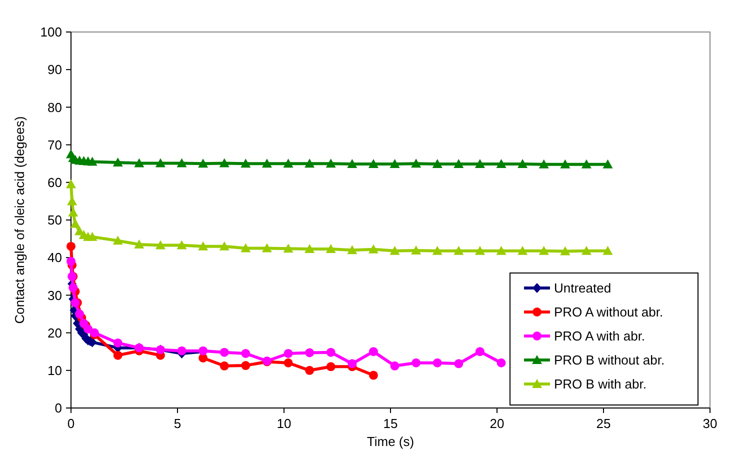 The image size is (736, 452). I want to click on y-tick-label: 100, so click(51, 32).